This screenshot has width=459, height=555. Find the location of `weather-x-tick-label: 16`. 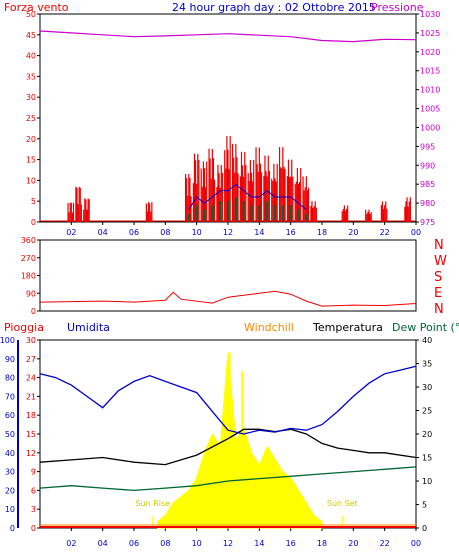

weather-x-tick-label: 16 is located at coordinates (291, 543).